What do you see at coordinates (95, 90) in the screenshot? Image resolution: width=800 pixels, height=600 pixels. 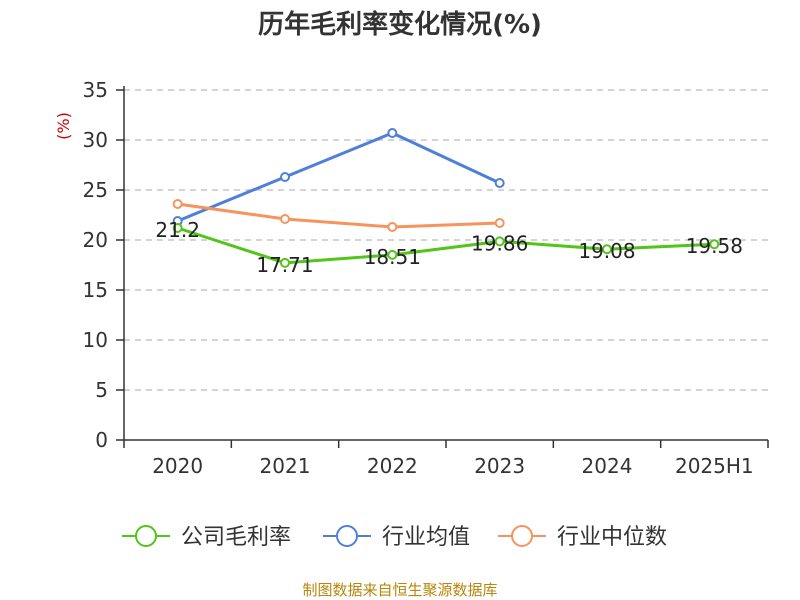 I see `y-tick-label-35: 35` at bounding box center [95, 90].